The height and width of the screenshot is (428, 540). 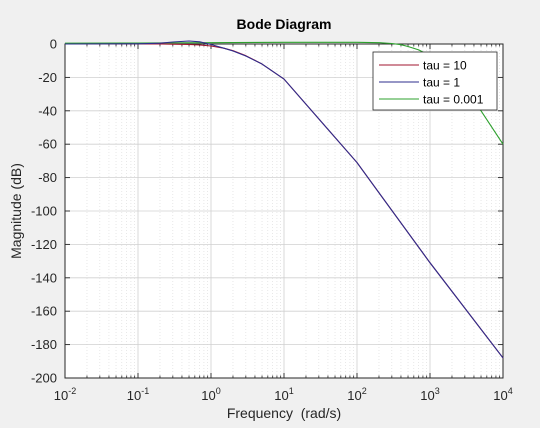 I want to click on y-tick-label: -80, so click(x=47, y=177).